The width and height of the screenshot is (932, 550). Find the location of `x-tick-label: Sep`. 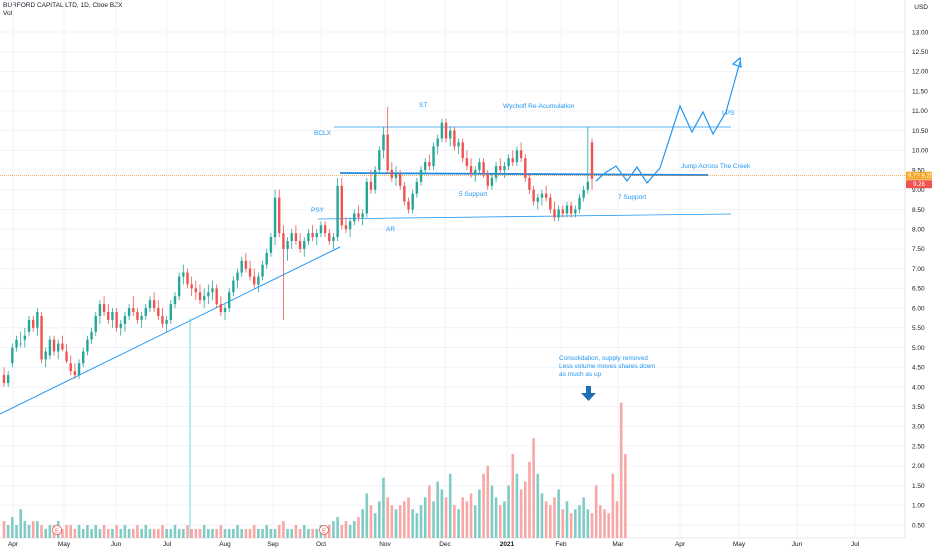

x-tick-label: Sep is located at coordinates (273, 544).